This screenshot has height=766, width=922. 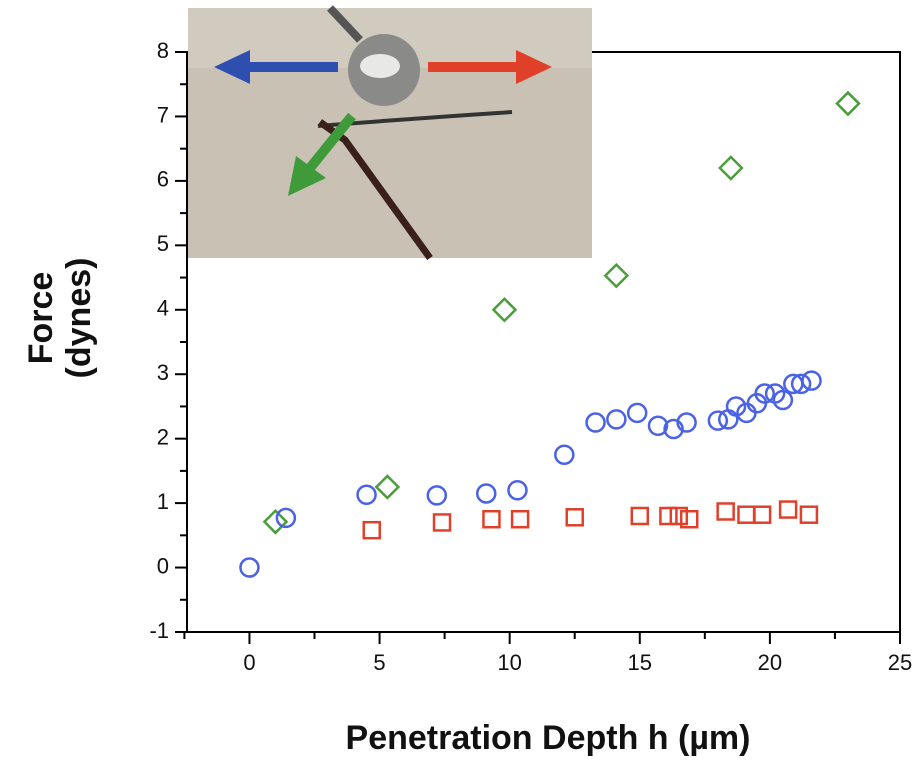 What do you see at coordinates (163, 372) in the screenshot?
I see `y-tick-label: 3` at bounding box center [163, 372].